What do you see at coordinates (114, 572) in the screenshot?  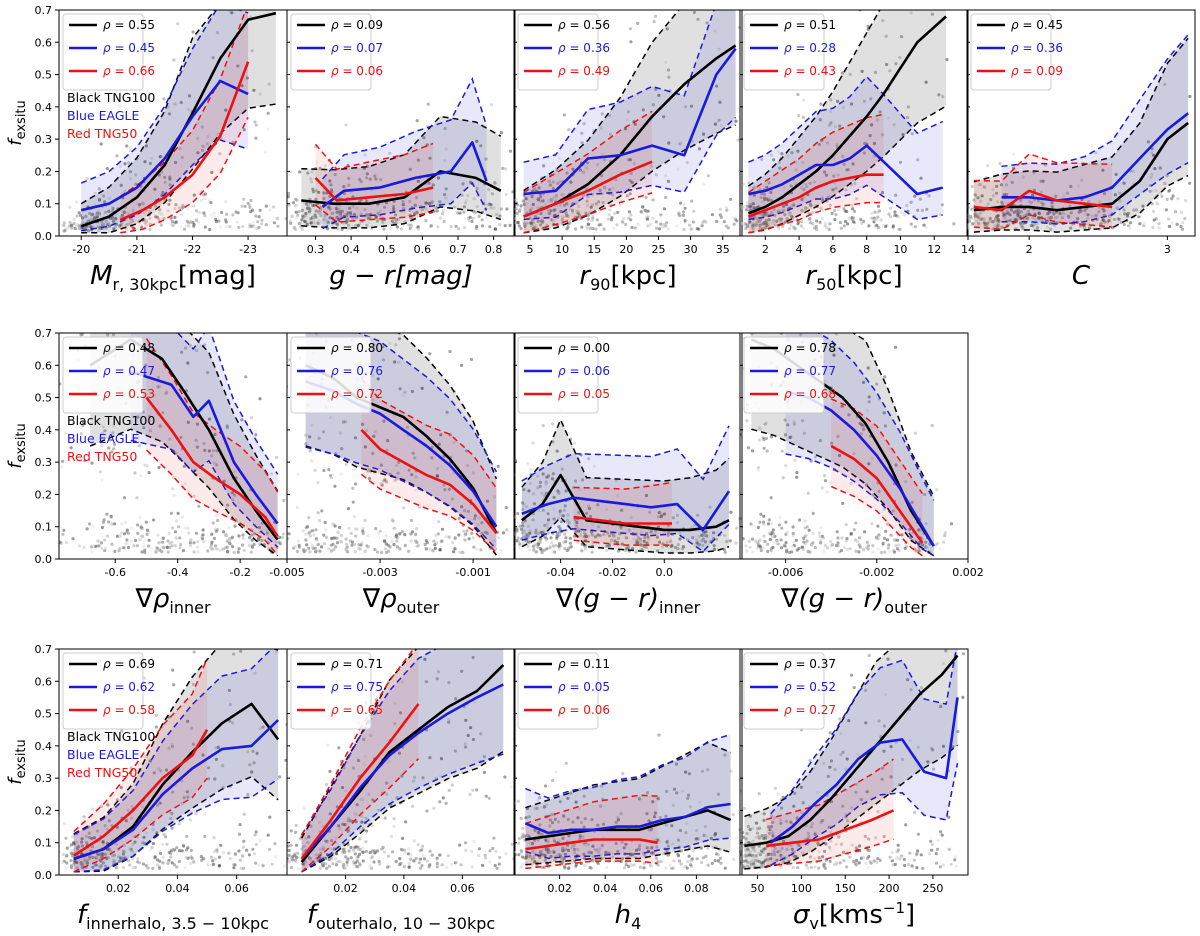 I see `x-tick-label: -0.6` at bounding box center [114, 572].